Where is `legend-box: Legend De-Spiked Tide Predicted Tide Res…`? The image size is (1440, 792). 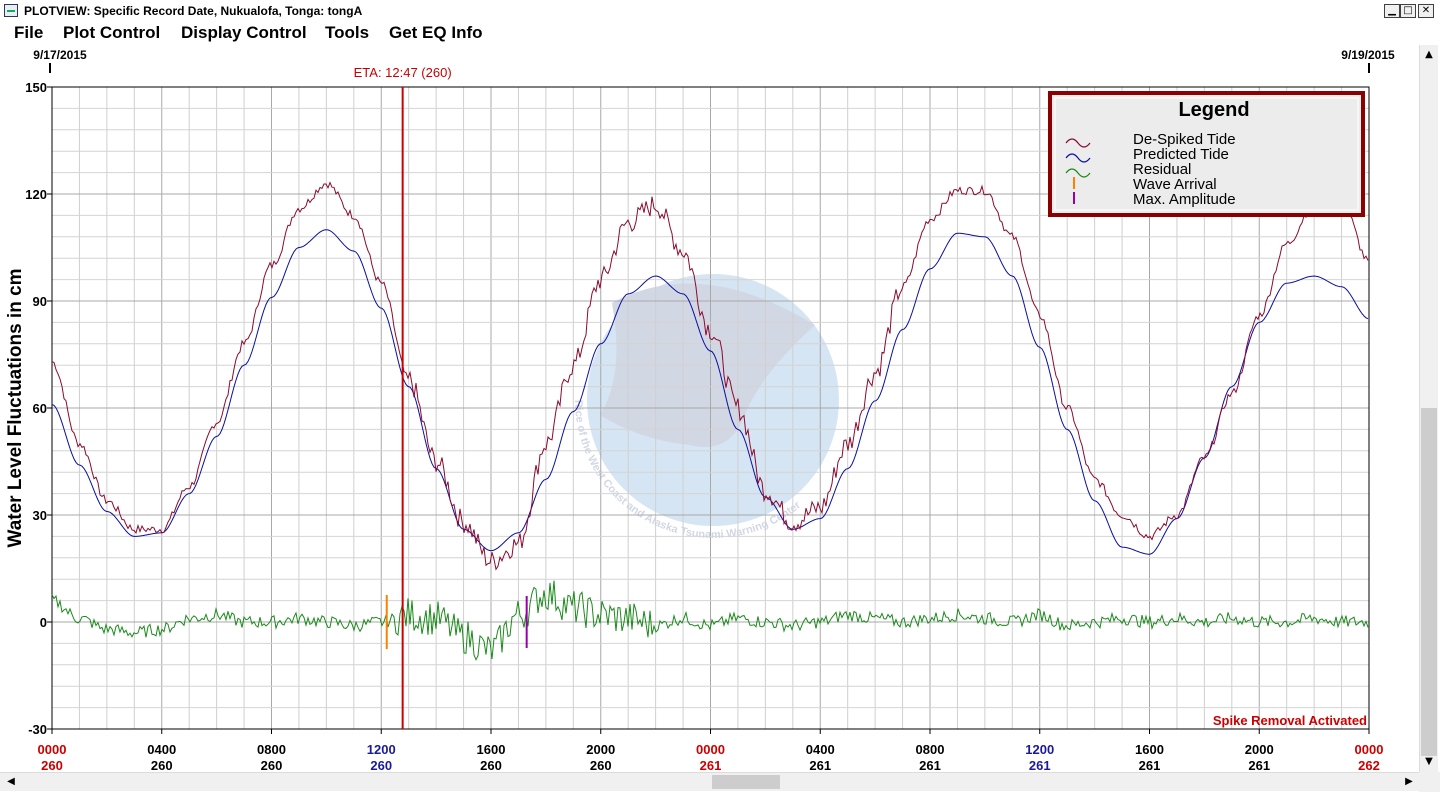
legend-box: Legend De-Spiked Tide Predicted Tide Res… is located at coordinates (1206, 154).